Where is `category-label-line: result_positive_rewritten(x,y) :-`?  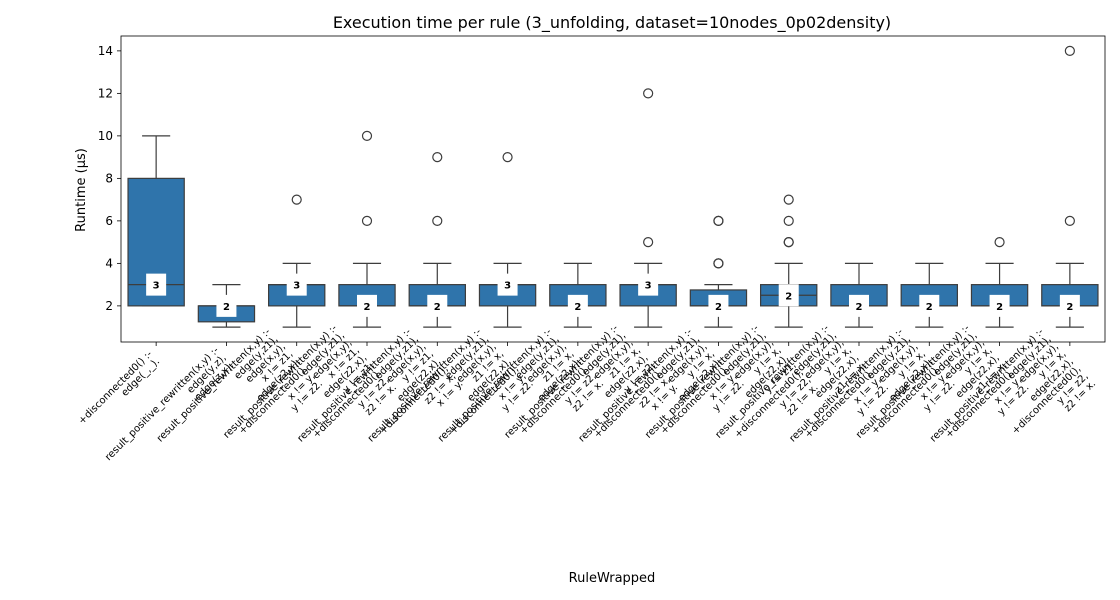 category-label-line: result_positive_rewritten(x,y) :- is located at coordinates (162, 404).